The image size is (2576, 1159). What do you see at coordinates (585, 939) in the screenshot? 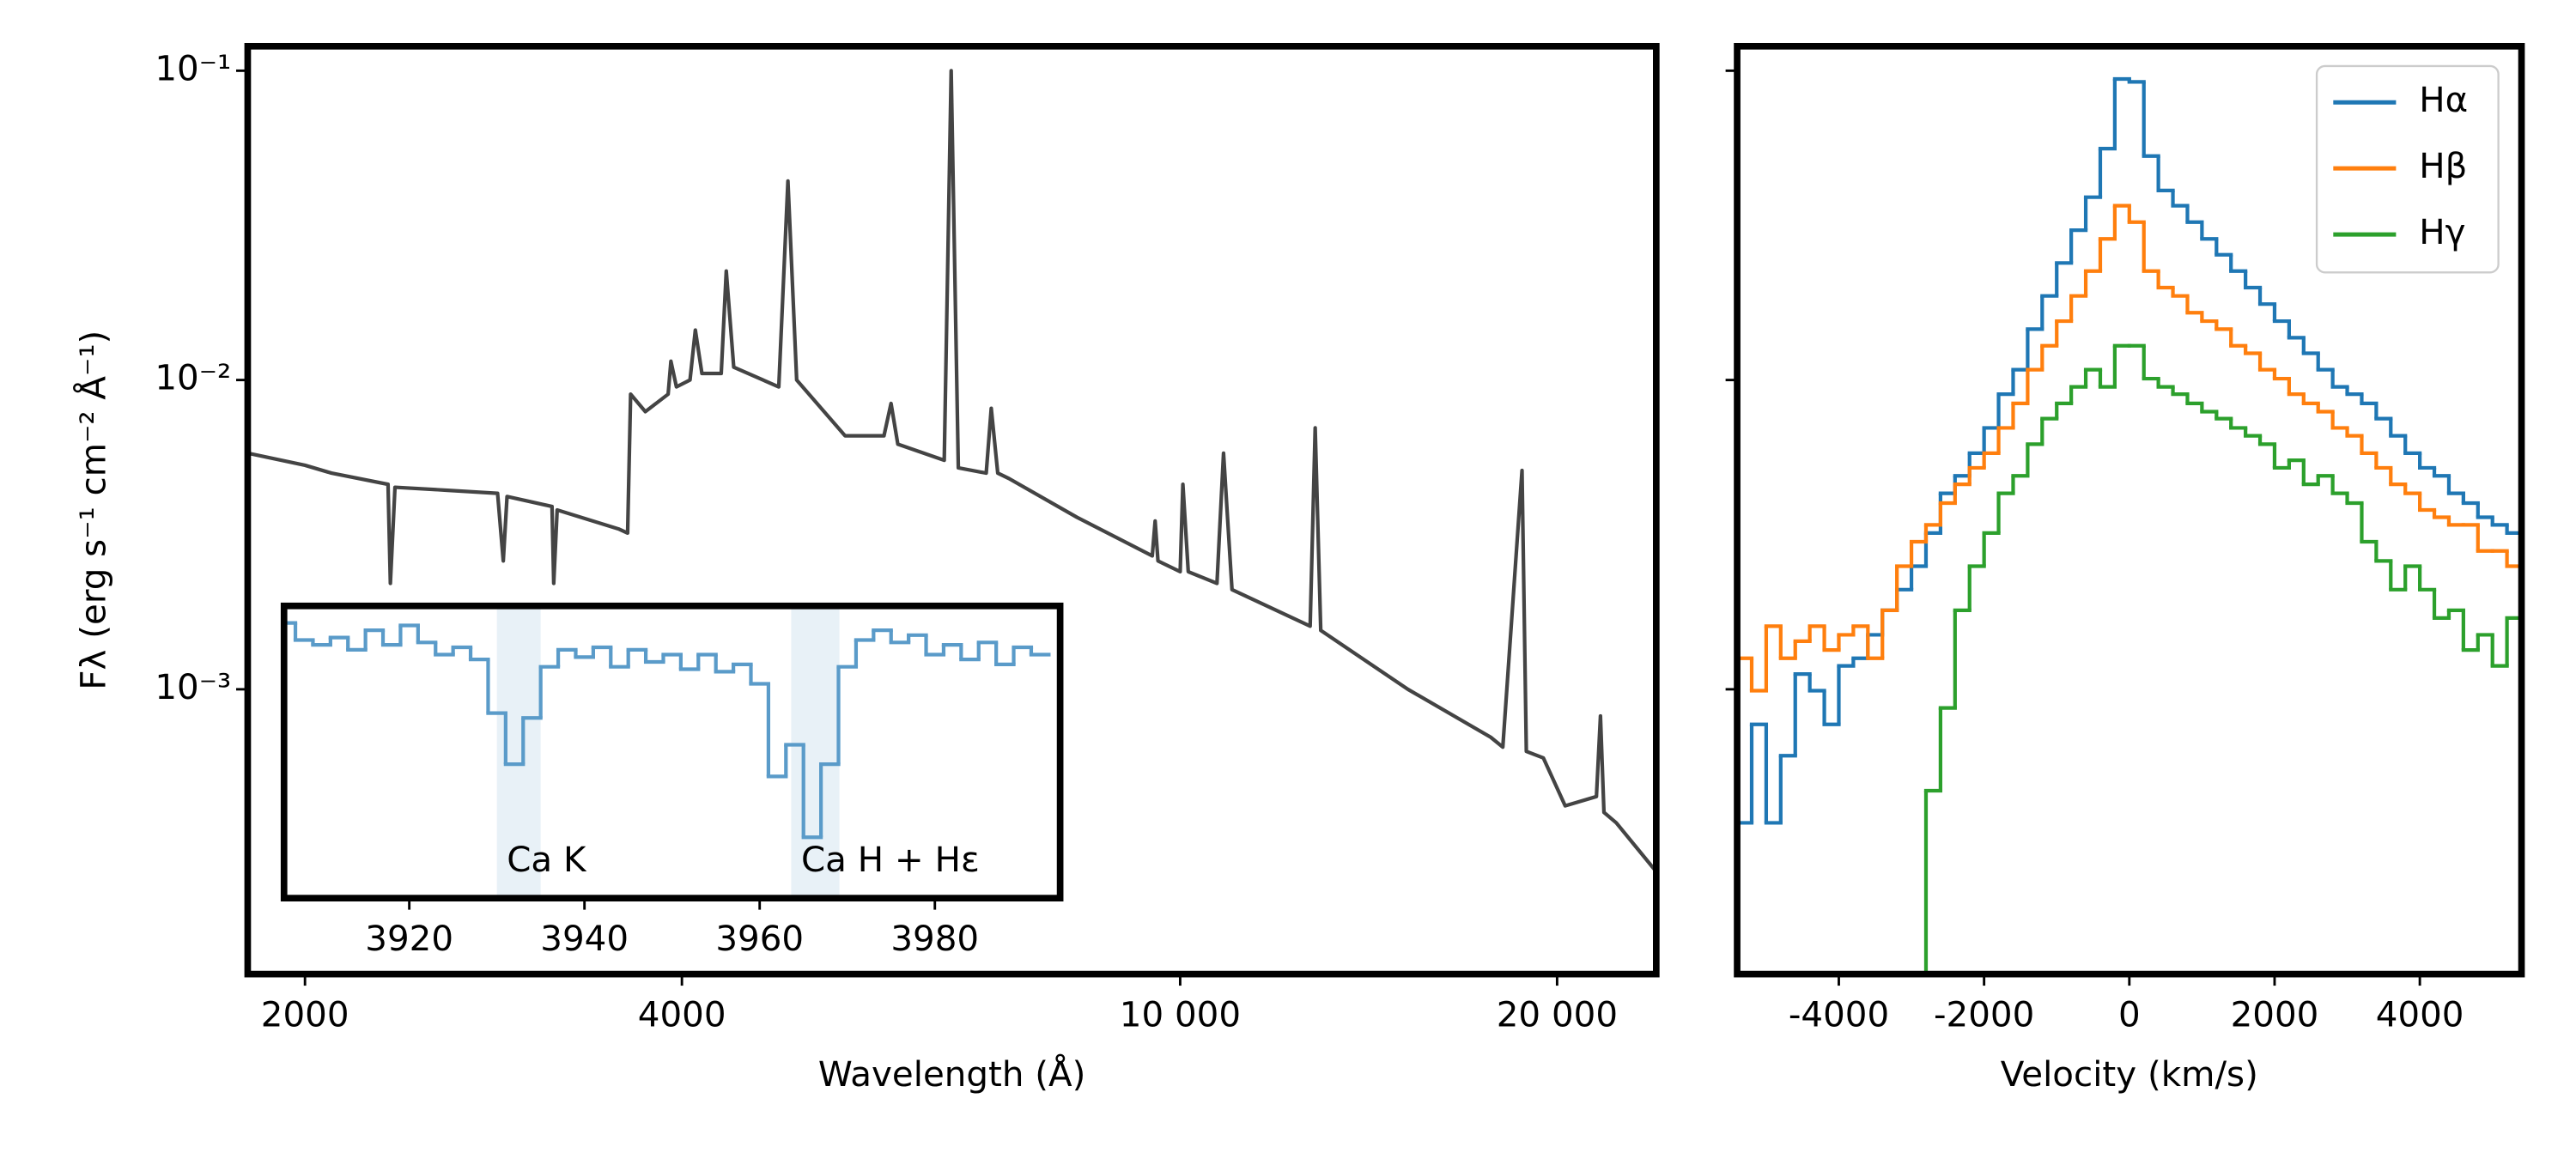
I see `x-tick-label: 3940` at bounding box center [585, 939].